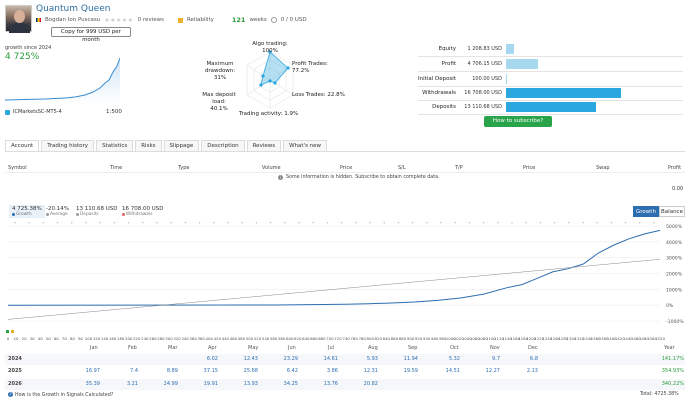 This screenshot has width=690, height=400. What do you see at coordinates (210, 384) in the screenshot?
I see `month-growth-cell: 19.91` at bounding box center [210, 384].